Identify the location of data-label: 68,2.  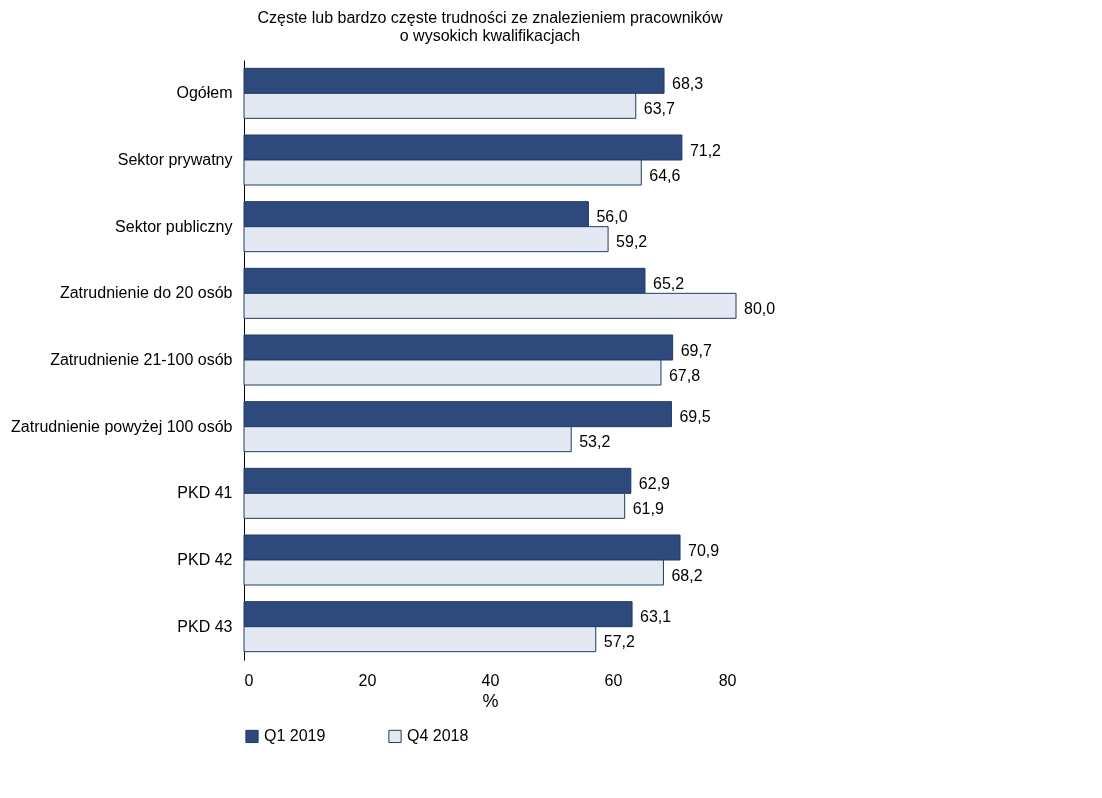
(687, 575).